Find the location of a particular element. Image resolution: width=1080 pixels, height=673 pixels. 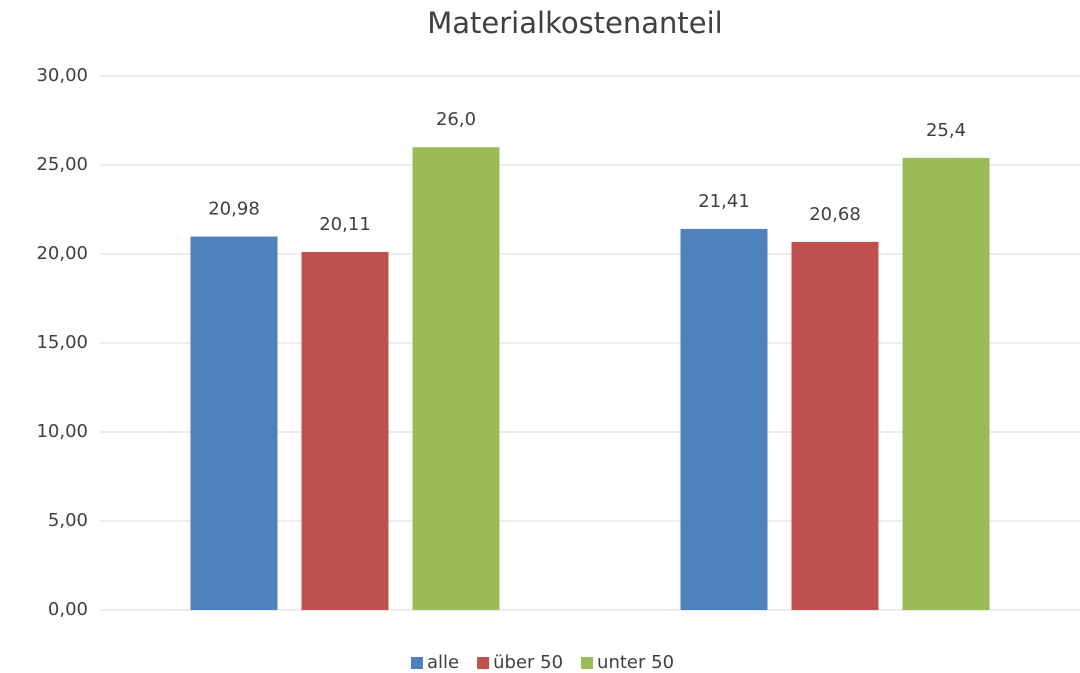

data-label: 20,11 is located at coordinates (345, 224).